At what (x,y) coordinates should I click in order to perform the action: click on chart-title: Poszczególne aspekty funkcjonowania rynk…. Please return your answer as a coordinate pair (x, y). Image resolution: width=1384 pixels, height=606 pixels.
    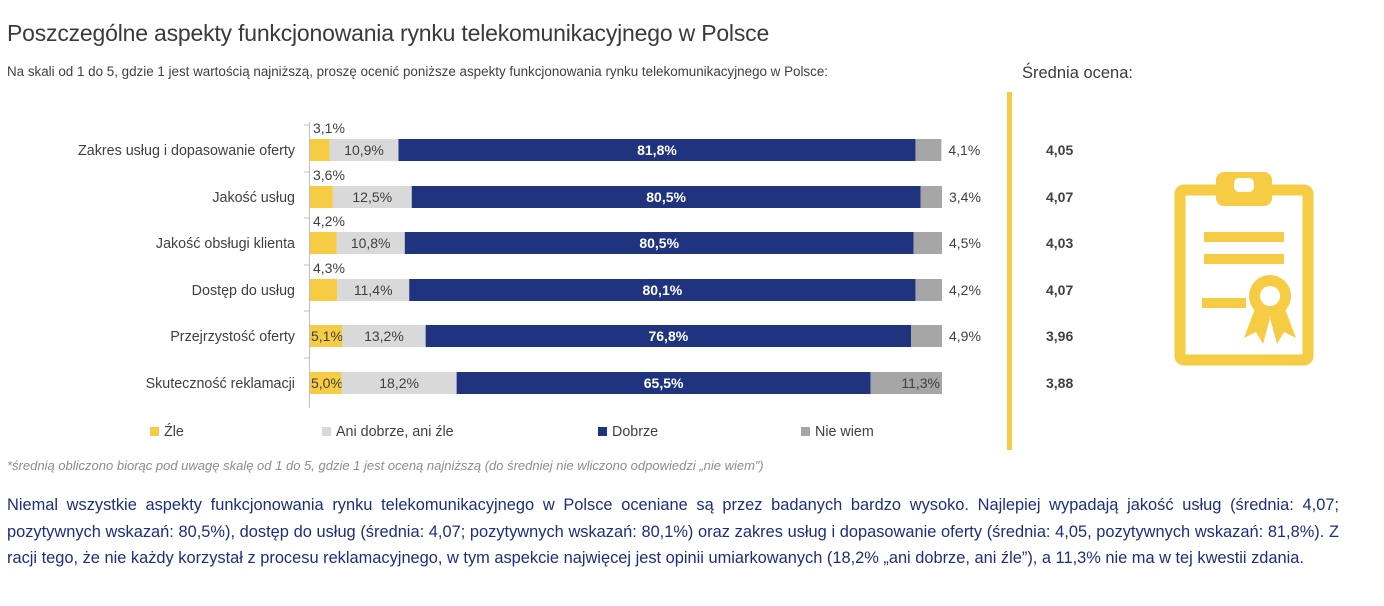
    Looking at the image, I should click on (388, 33).